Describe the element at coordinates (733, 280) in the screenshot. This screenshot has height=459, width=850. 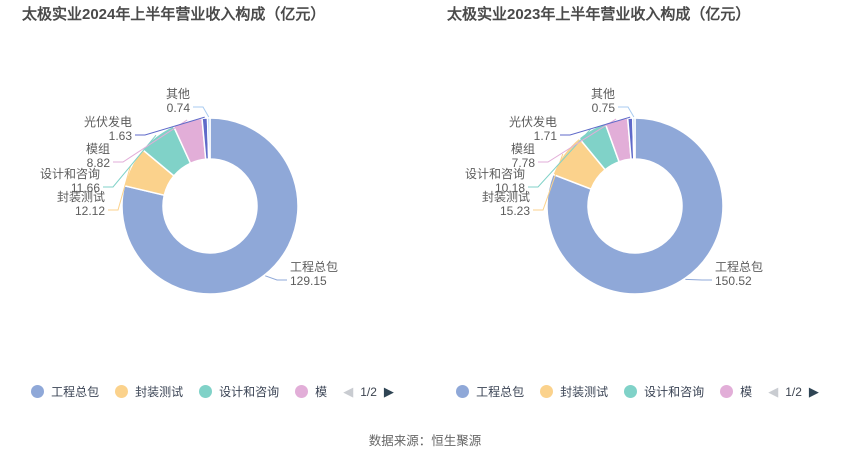
I see `callout-value: 150.52` at that location.